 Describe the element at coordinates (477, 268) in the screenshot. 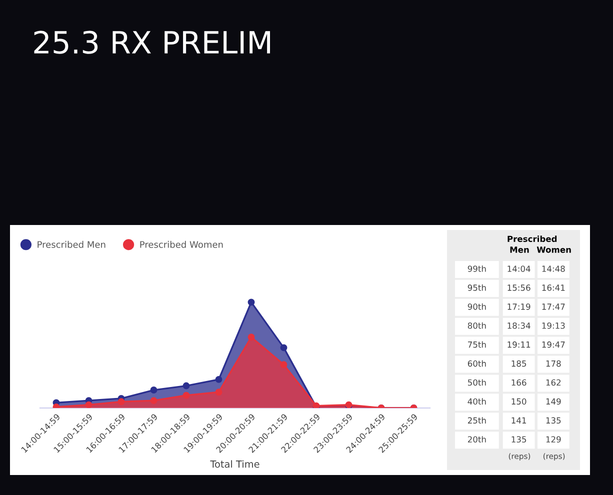

I see `category-label: 99th` at that location.